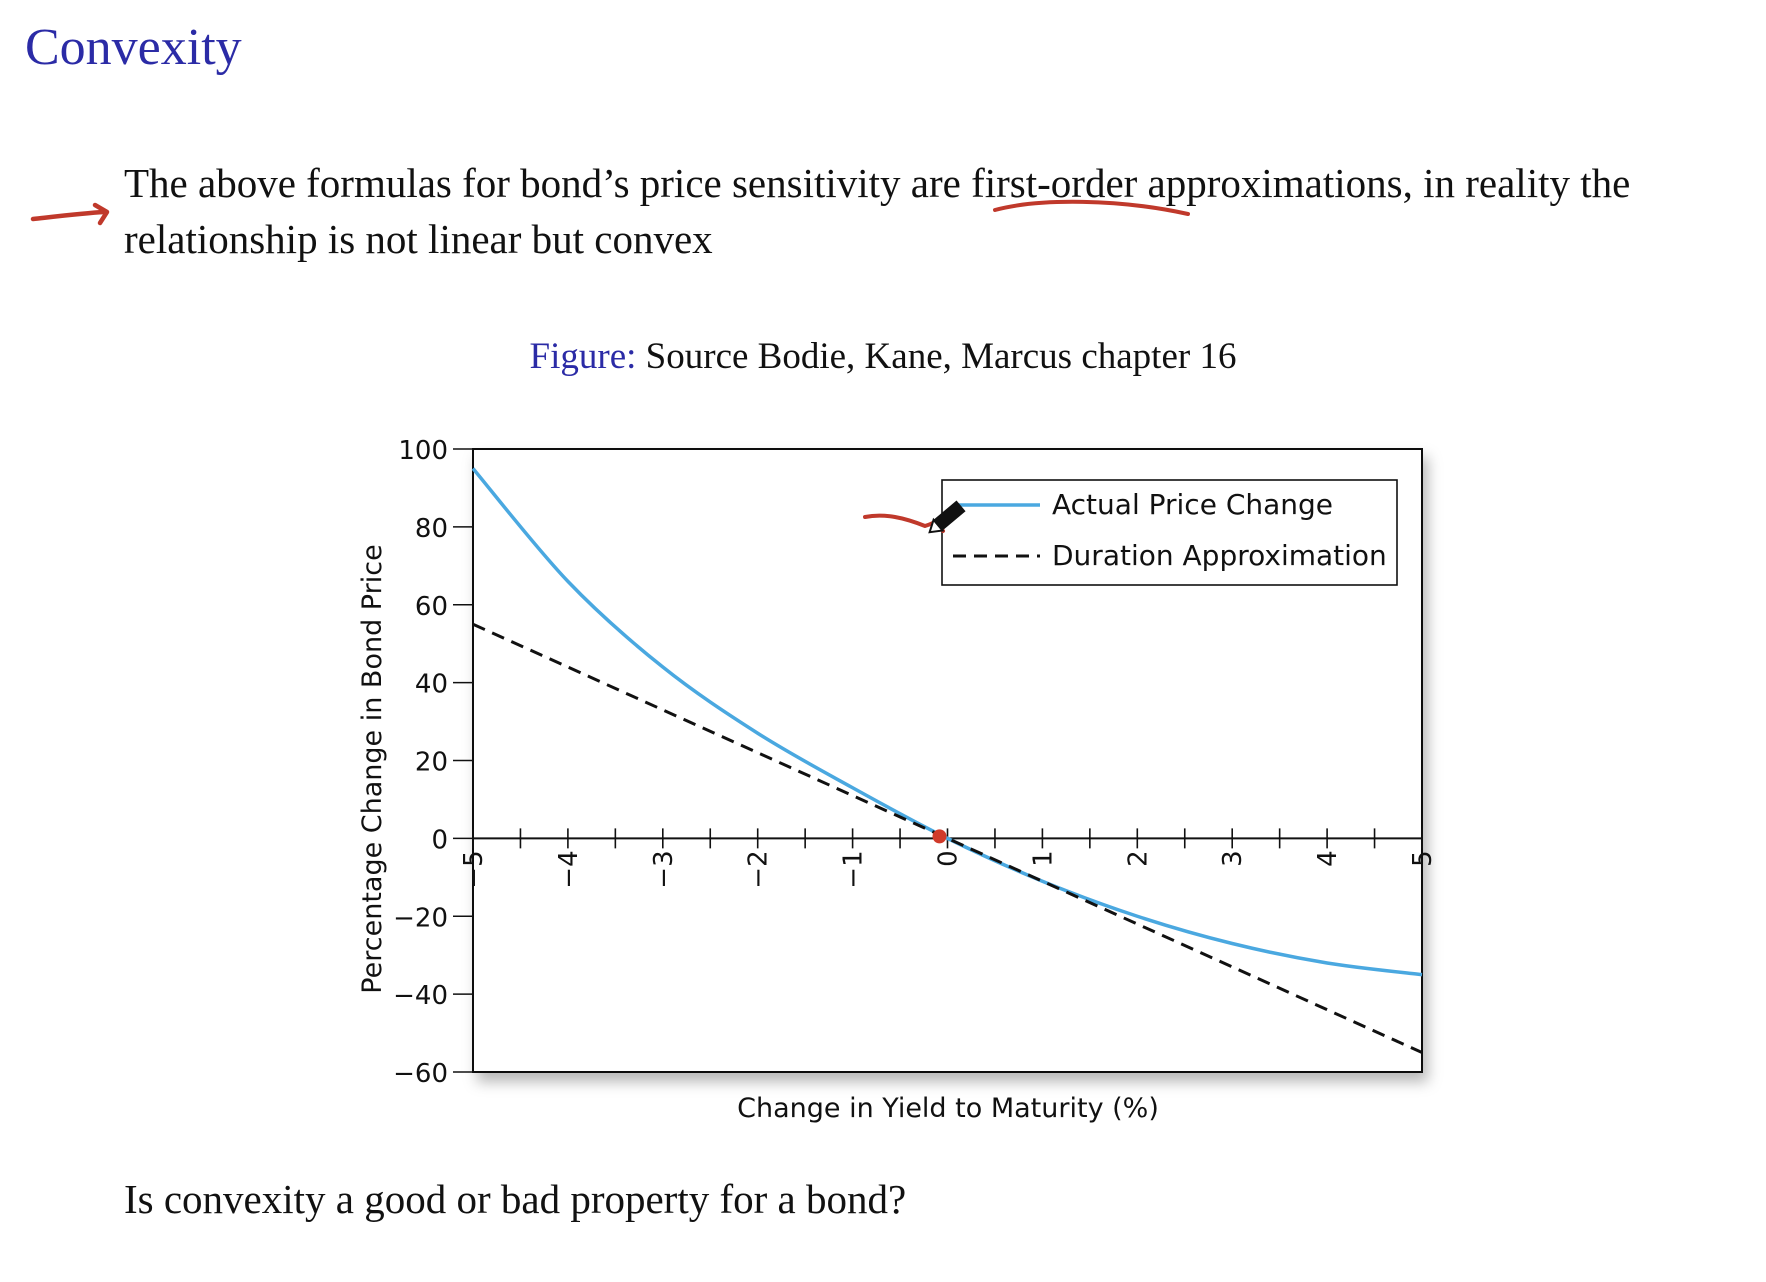 This screenshot has height=1282, width=1766. I want to click on annotation-arrow, so click(68, 215).